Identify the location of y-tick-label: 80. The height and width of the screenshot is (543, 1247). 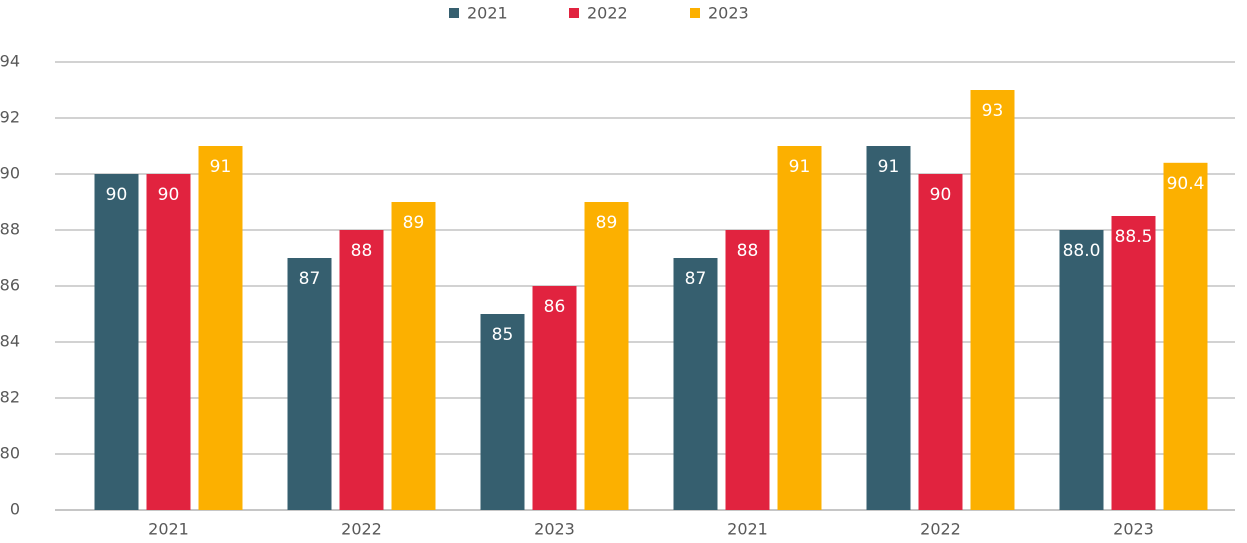
(10, 453).